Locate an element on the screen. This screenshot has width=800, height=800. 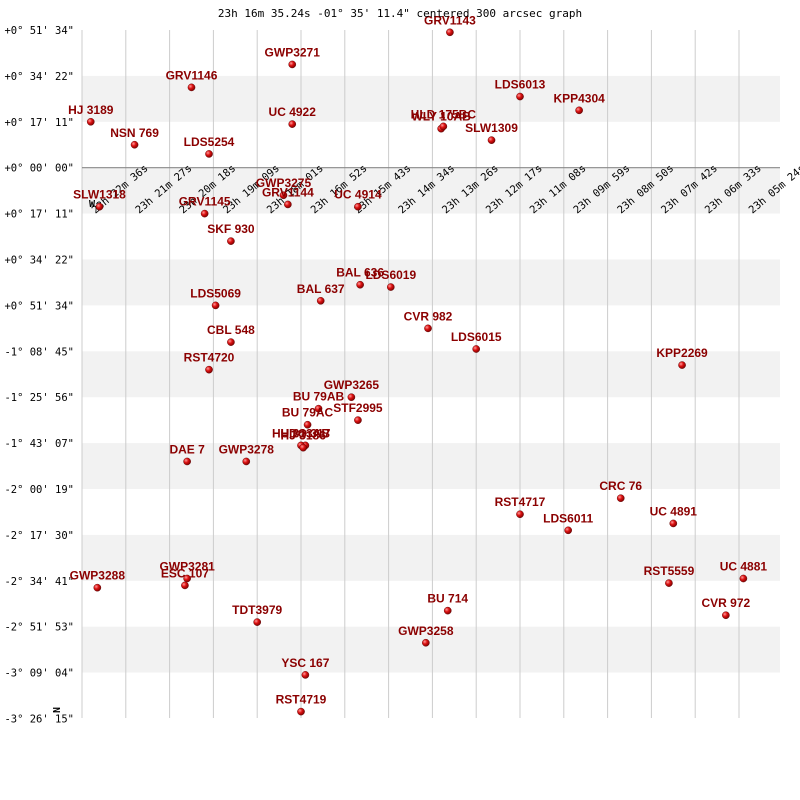
star-label: BAL 637 is located at coordinates (321, 289).